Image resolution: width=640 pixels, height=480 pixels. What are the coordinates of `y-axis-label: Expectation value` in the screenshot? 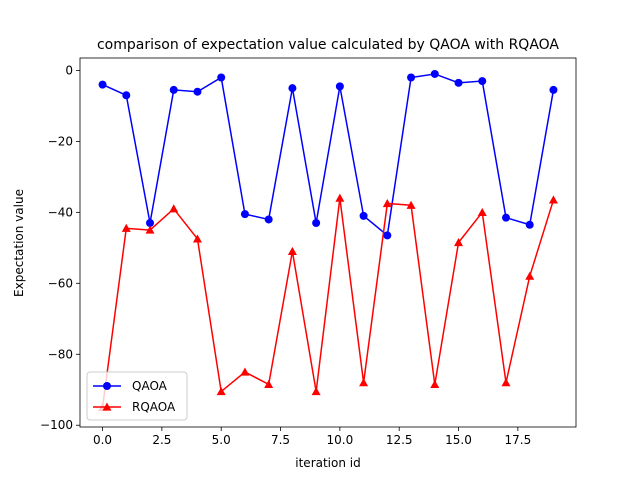 It's located at (19, 243).